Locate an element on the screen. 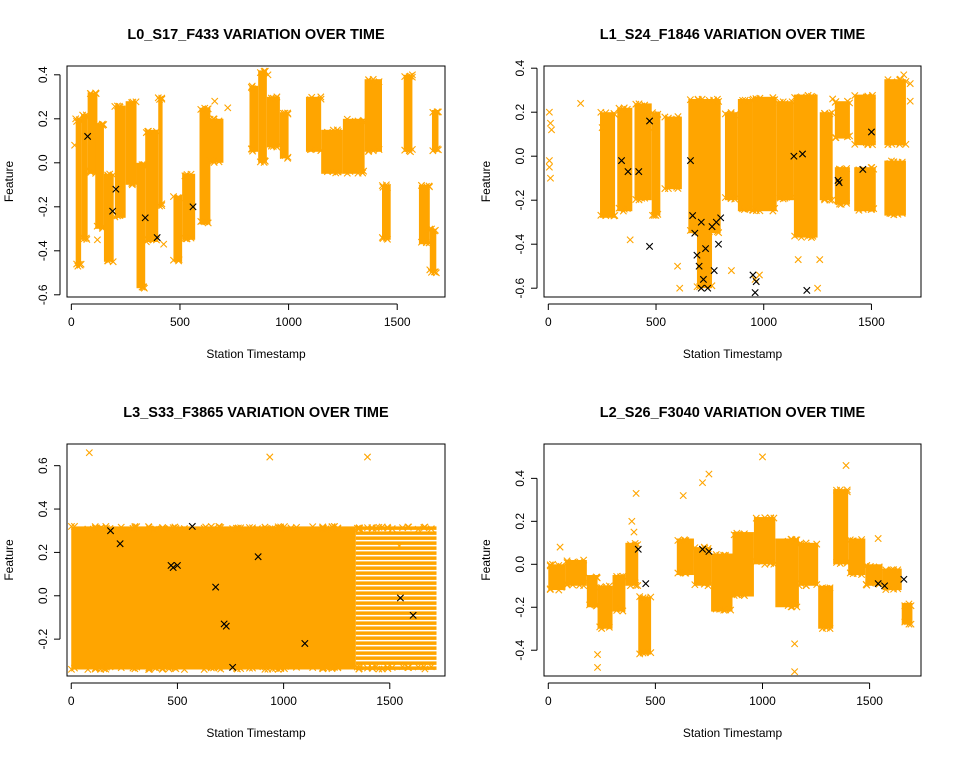  x-tick-label: 1000 is located at coordinates (762, 701).